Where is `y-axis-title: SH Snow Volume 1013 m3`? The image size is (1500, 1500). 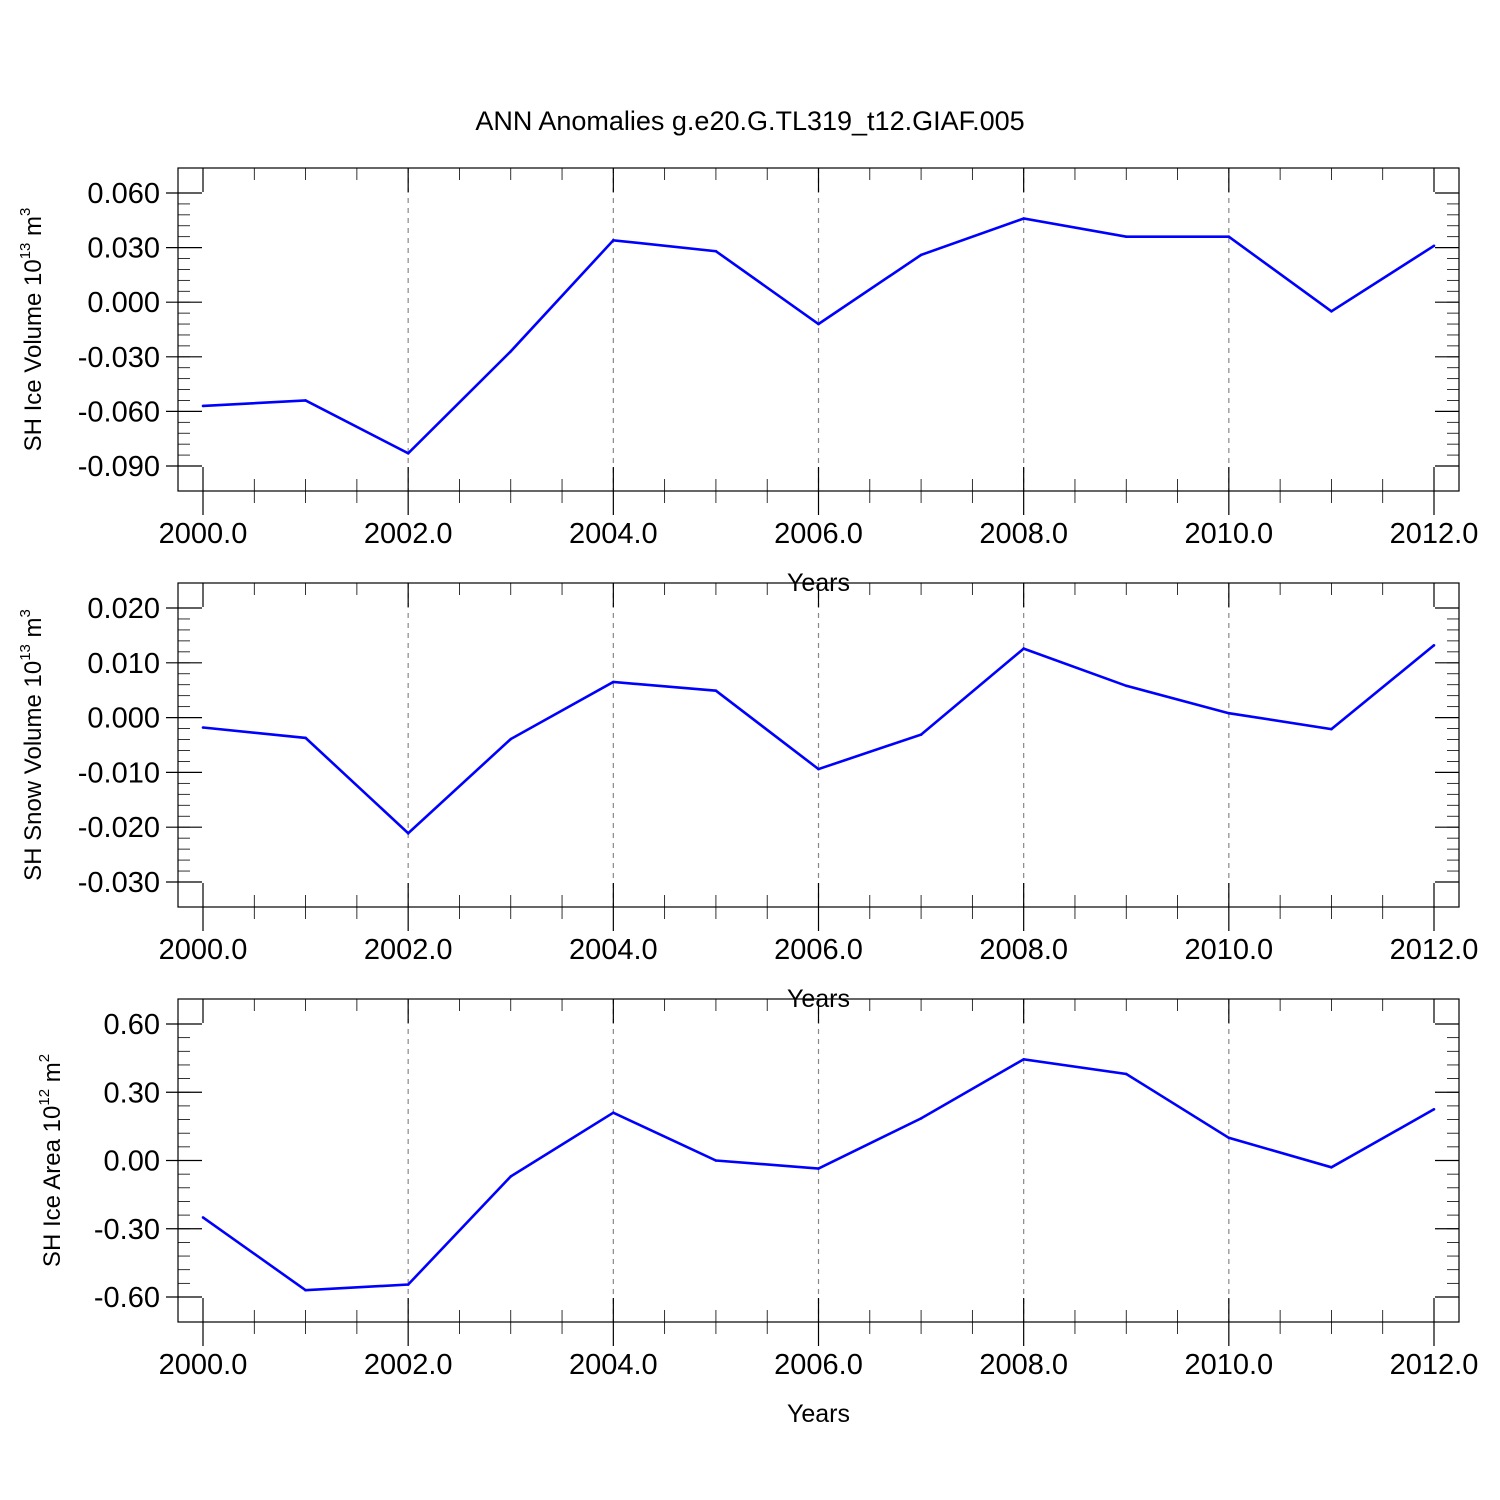
y-axis-title: SH Snow Volume 1013 m3 is located at coordinates (32, 745).